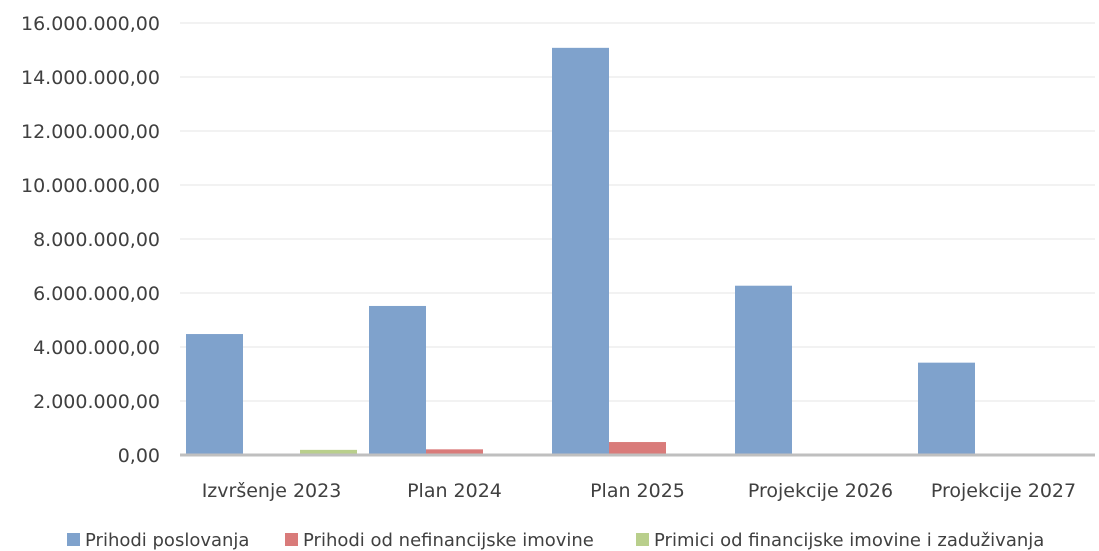  Describe the element at coordinates (272, 491) in the screenshot. I see `category-label: Izvršenje 2023` at that location.